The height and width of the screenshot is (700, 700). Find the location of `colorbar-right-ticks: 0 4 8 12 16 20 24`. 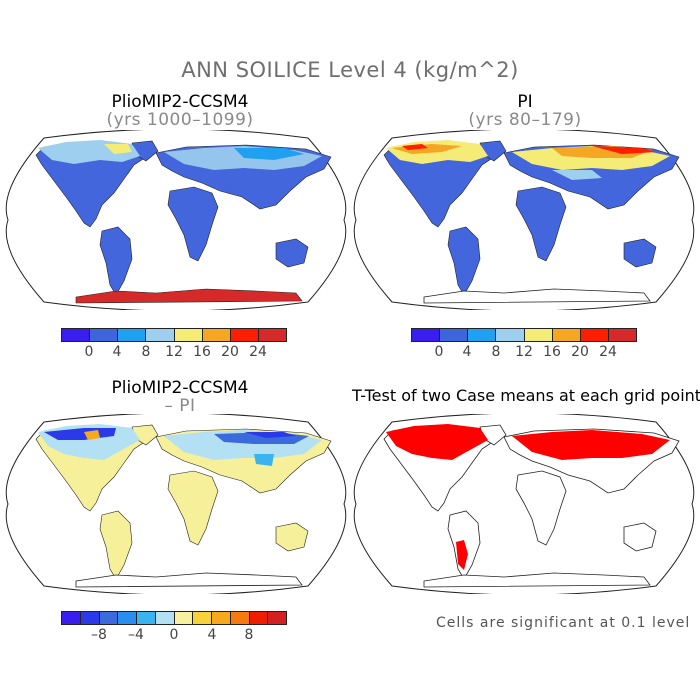

colorbar-right-ticks: 0 4 8 12 16 20 24 is located at coordinates (524, 353).